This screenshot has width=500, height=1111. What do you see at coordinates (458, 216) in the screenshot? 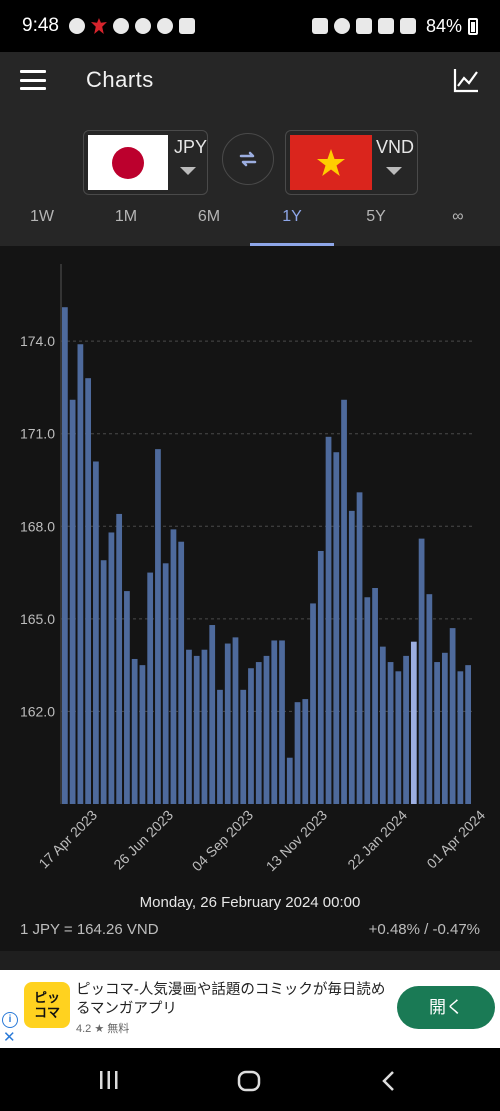
I see `tab-all: ∞` at bounding box center [458, 216].